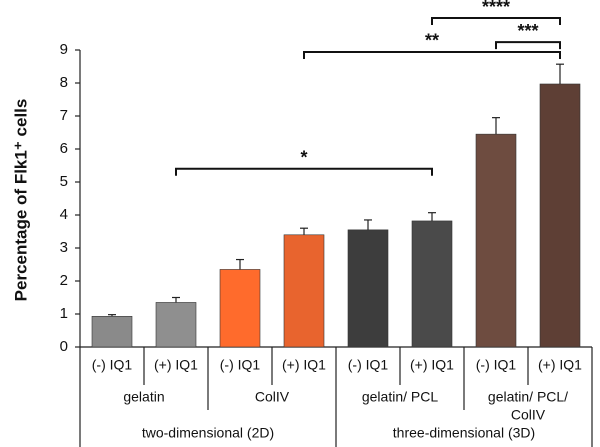 Image resolution: width=600 pixels, height=447 pixels. I want to click on y-tick-label: 2, so click(64, 280).